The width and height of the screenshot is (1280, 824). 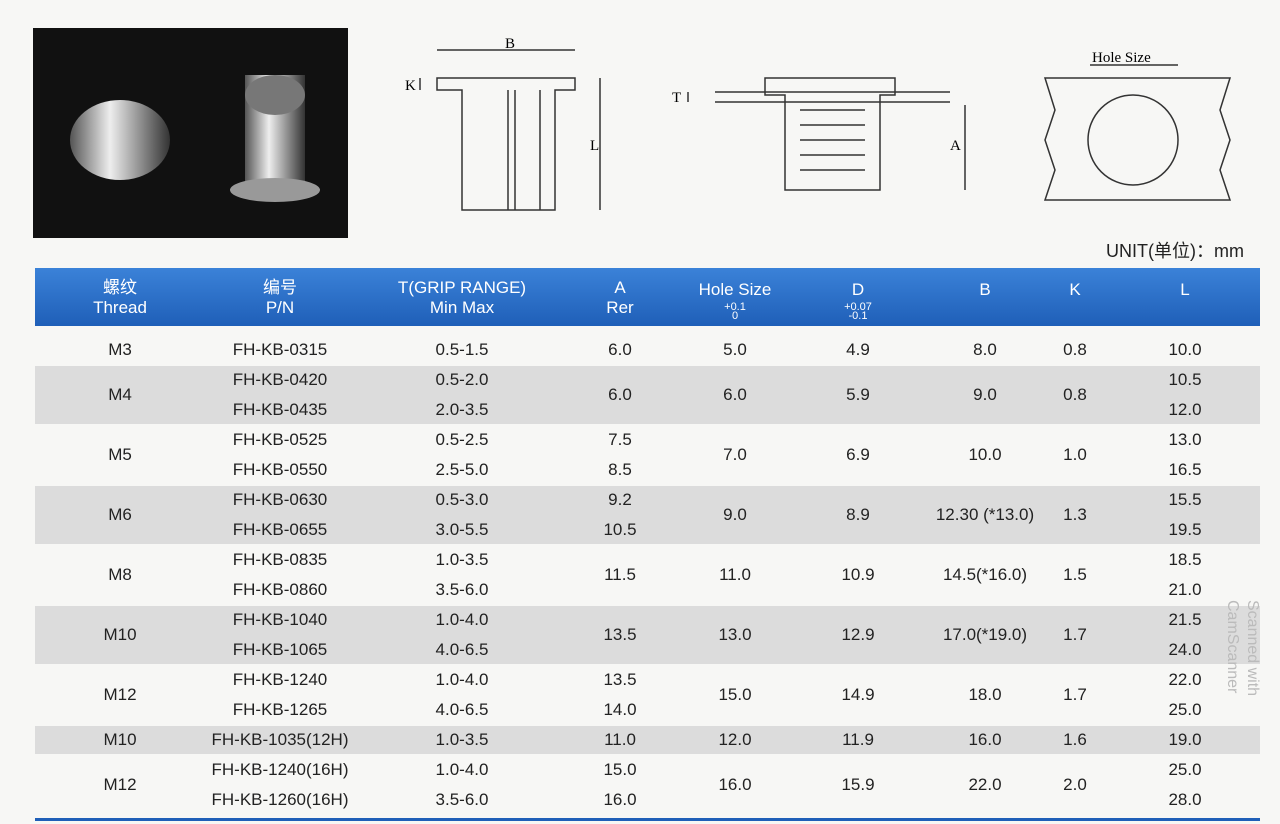 I want to click on pn-cell: FH-KB-0525, so click(x=280, y=439).